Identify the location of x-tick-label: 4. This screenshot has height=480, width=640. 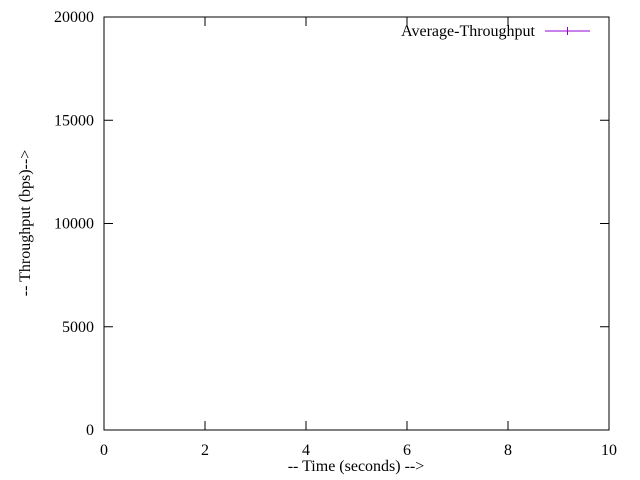
(306, 450).